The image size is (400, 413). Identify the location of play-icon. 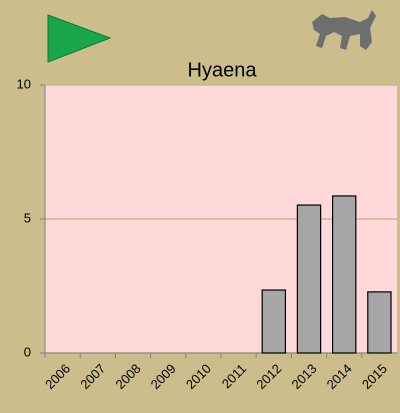
(79, 38).